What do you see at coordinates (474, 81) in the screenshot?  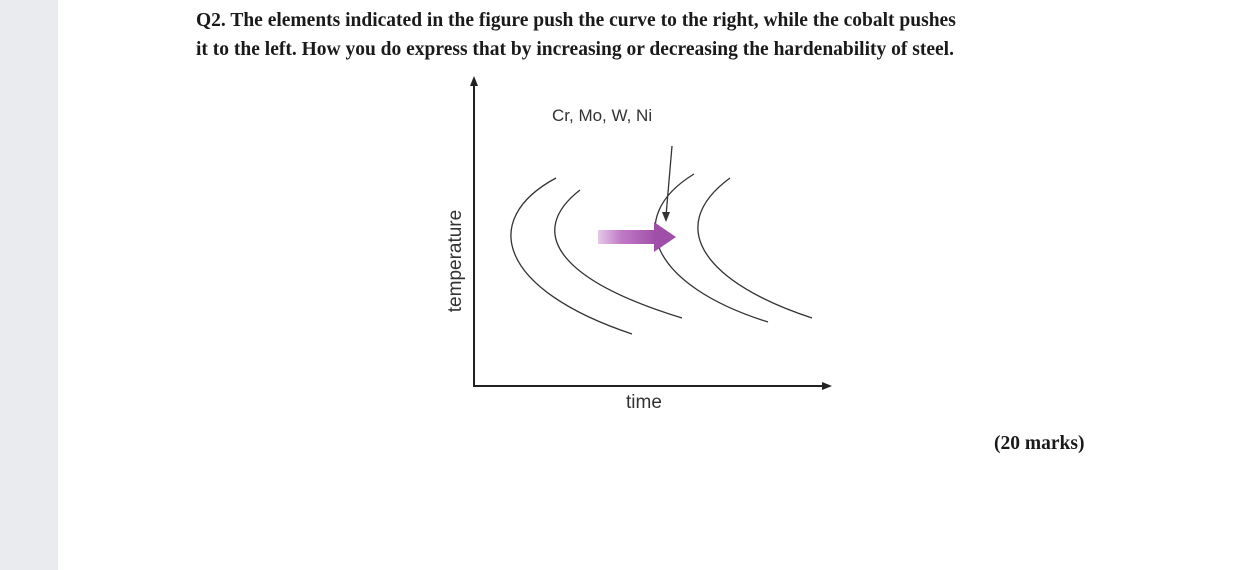 I see `y-axis-arrowhead` at bounding box center [474, 81].